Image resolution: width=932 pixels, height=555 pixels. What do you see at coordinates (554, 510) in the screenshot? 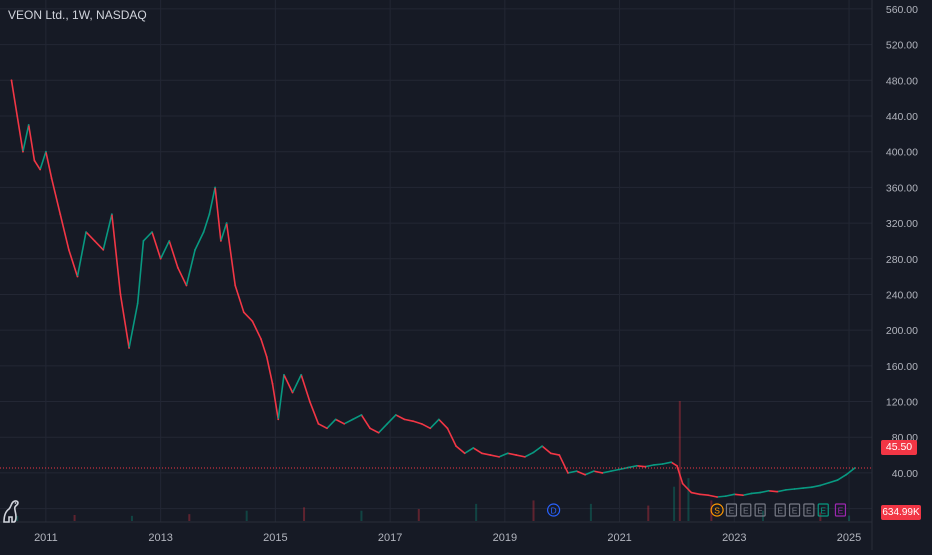
I see `dividend-marker` at bounding box center [554, 510].